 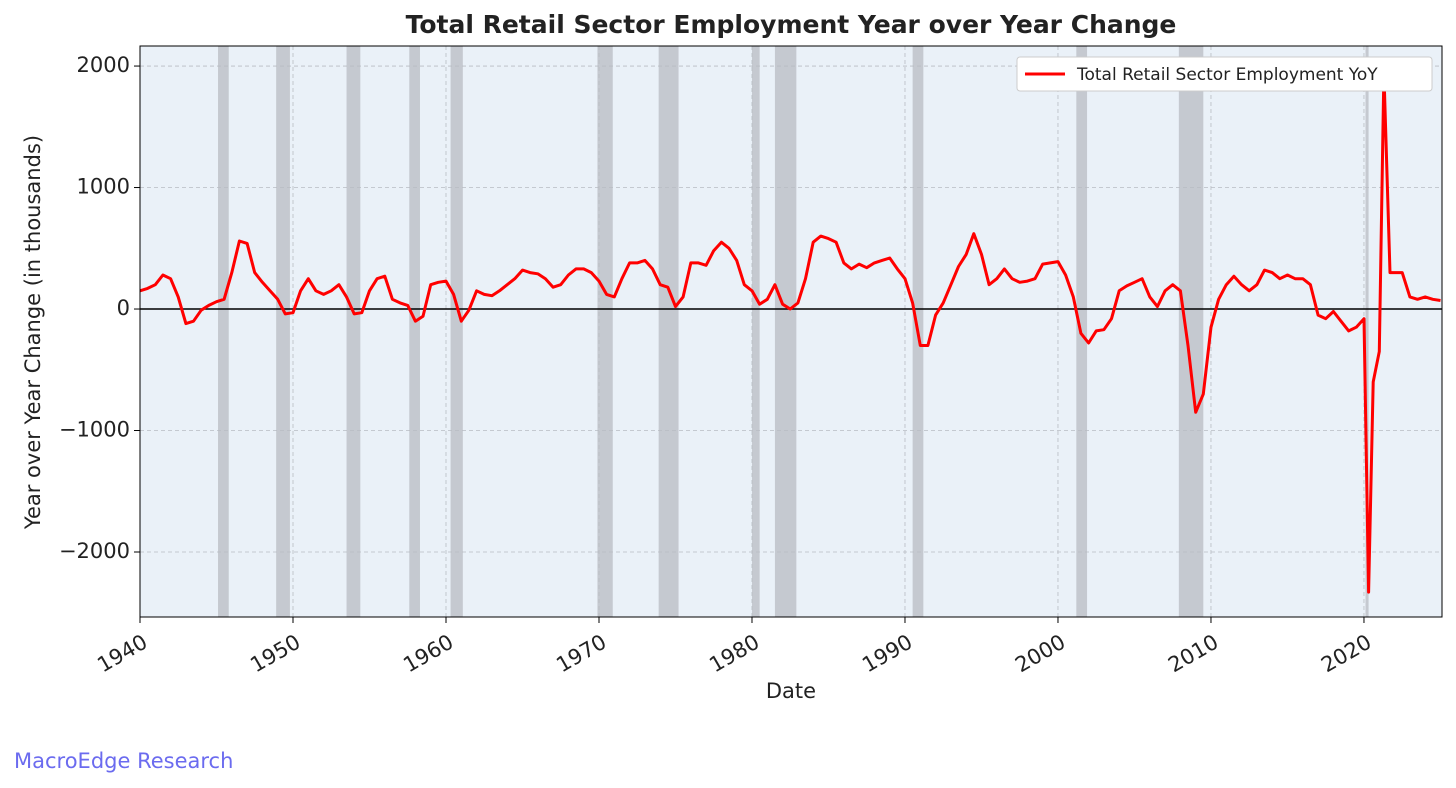 What do you see at coordinates (887, 654) in the screenshot?
I see `x-tick-label: 1990` at bounding box center [887, 654].